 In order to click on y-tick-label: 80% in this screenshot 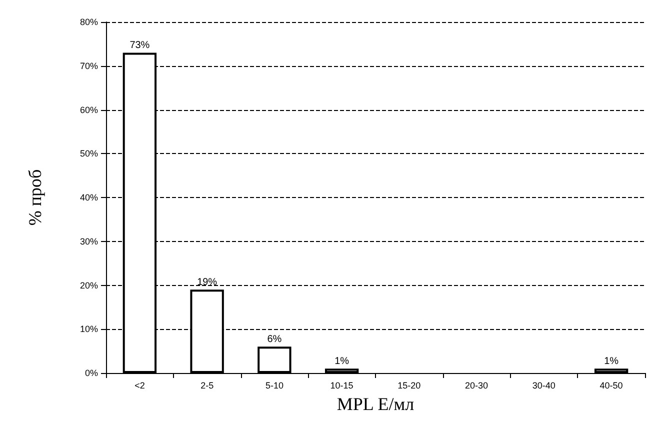, I will do `click(89, 22)`.